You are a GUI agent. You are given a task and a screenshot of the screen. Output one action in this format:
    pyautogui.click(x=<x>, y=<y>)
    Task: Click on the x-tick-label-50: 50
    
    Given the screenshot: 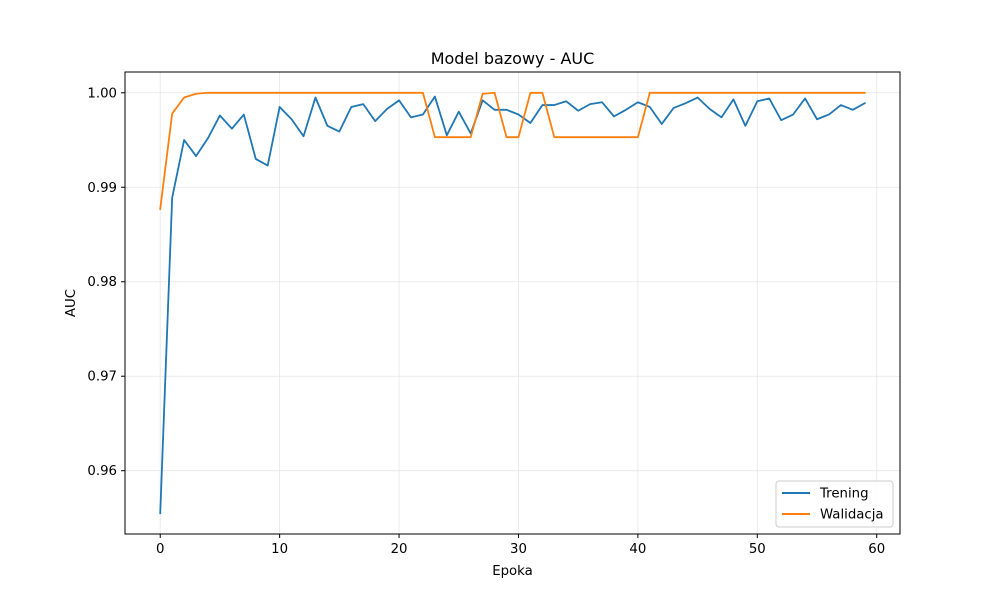 What is the action you would take?
    pyautogui.click(x=757, y=549)
    